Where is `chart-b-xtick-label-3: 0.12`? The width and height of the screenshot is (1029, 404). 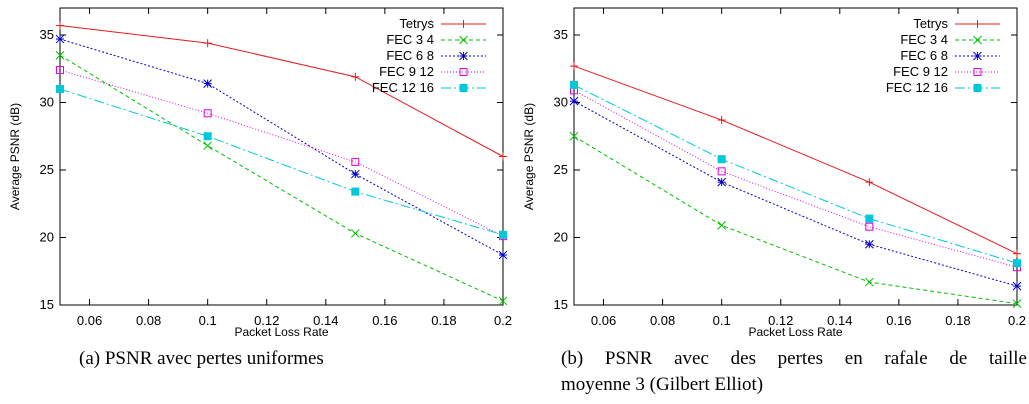 chart-b-xtick-label-3: 0.12 is located at coordinates (780, 320).